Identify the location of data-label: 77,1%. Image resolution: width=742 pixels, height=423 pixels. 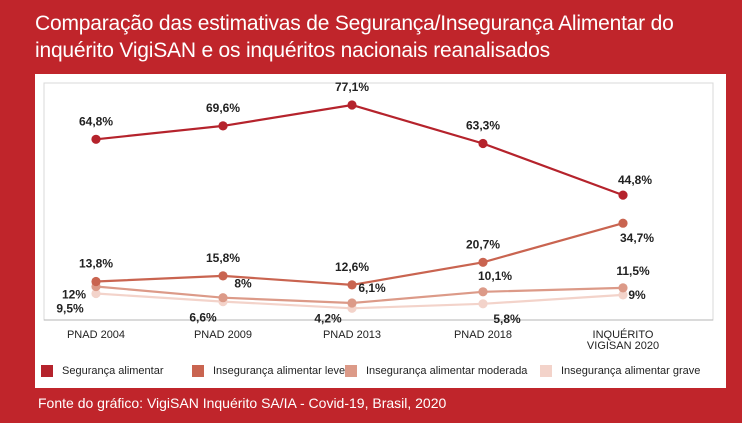
(352, 87).